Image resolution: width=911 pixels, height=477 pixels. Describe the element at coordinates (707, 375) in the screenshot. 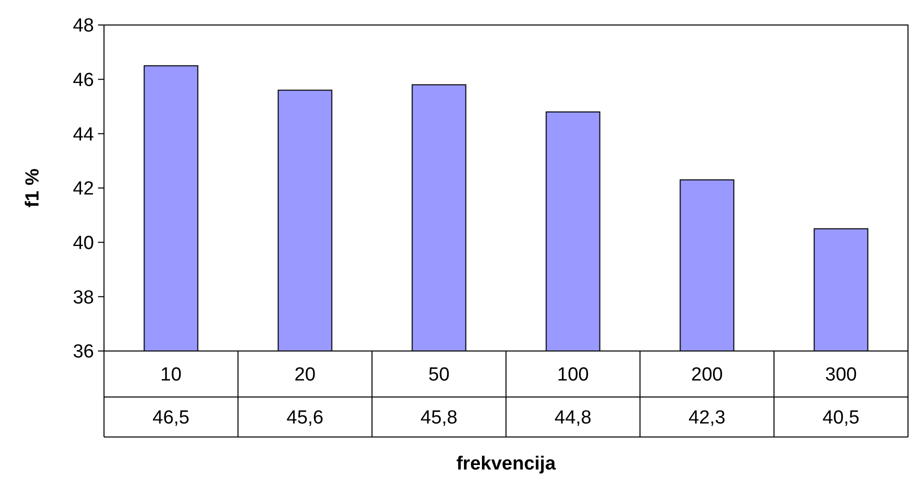

I see `x-tick-label: 200` at that location.